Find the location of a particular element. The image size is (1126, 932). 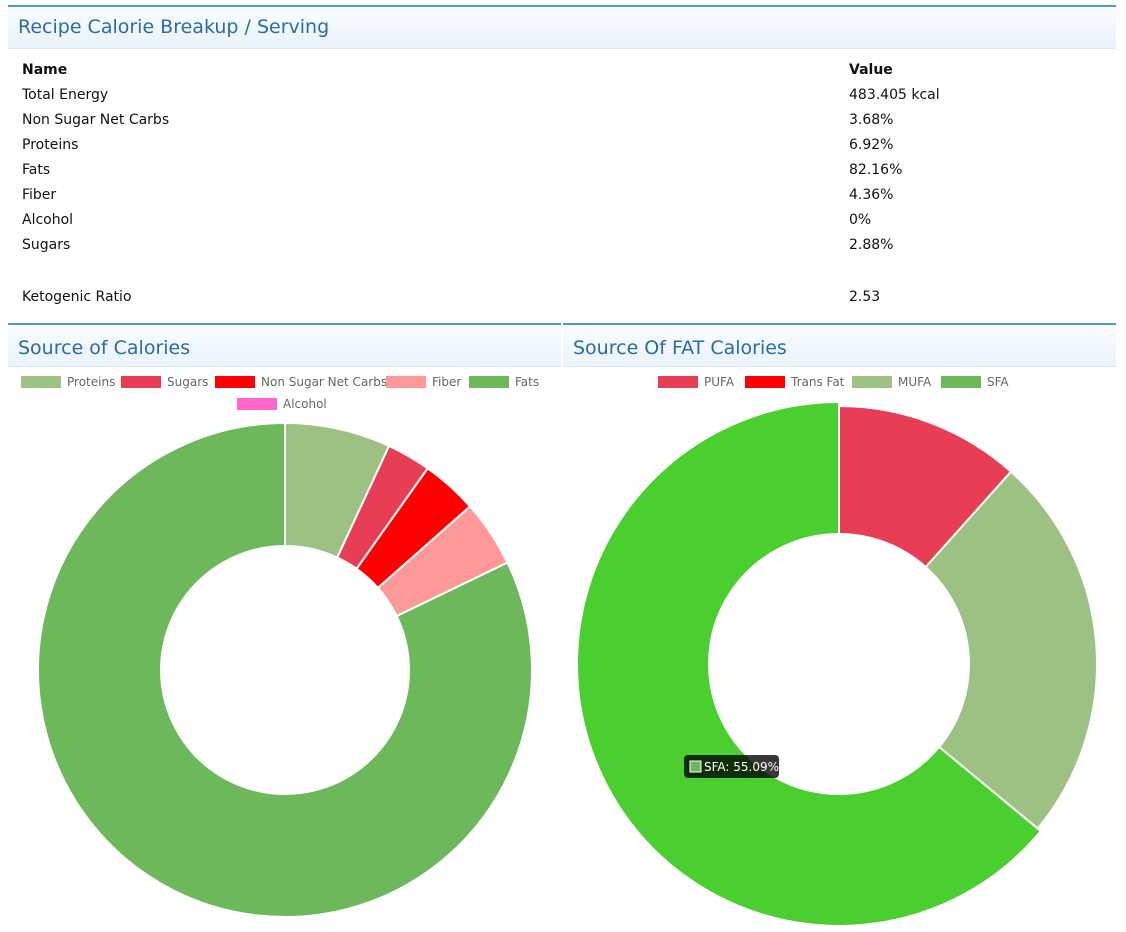

row-name: Alcohol is located at coordinates (48, 220).